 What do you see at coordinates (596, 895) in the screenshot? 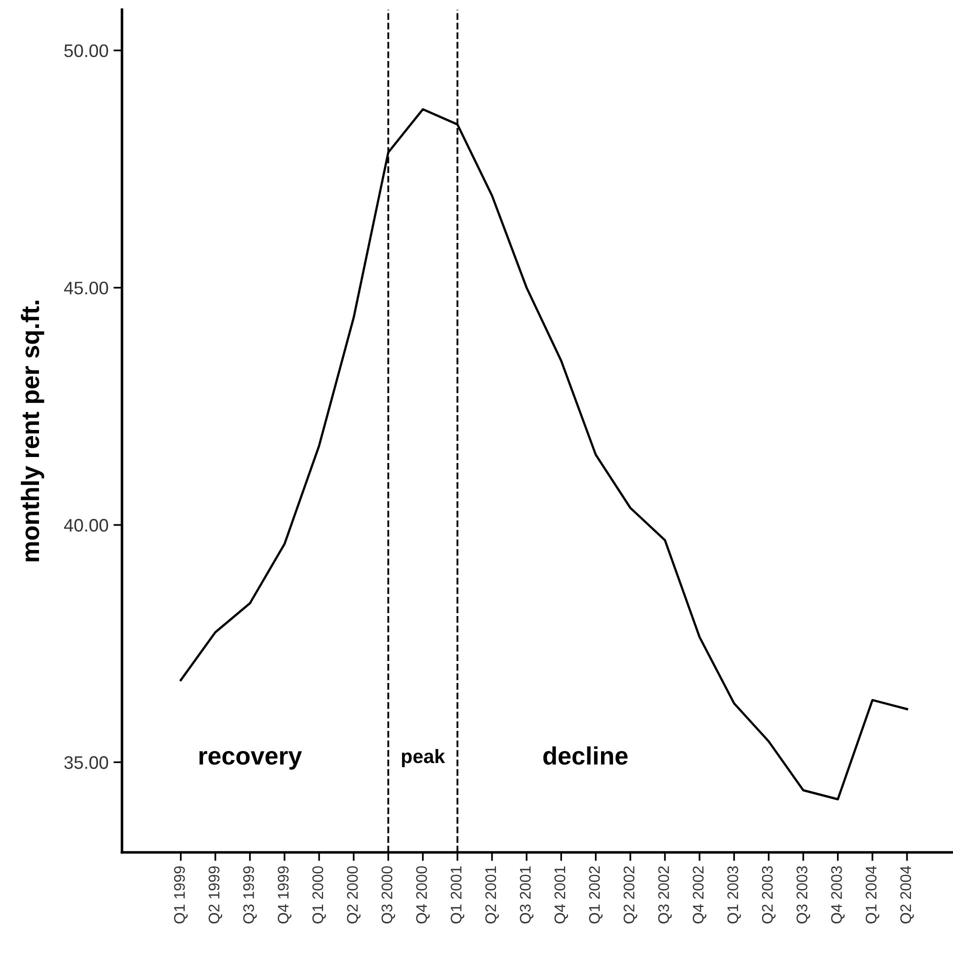
I see `x-tick-label: Q1 2002` at bounding box center [596, 895].